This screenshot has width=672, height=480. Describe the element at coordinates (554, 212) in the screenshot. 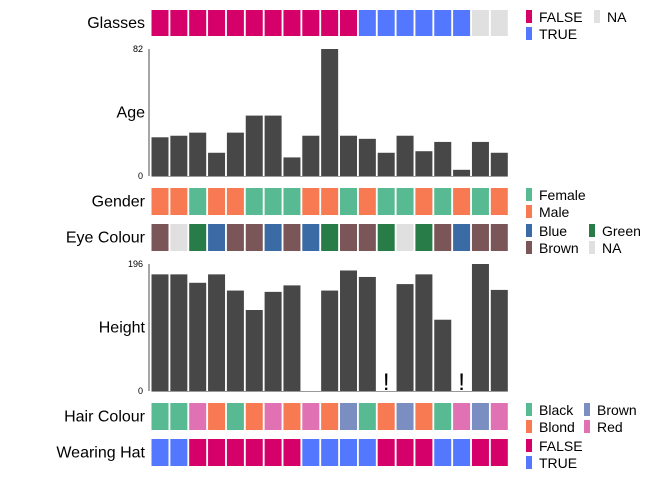

I see `legend-label: Male` at that location.